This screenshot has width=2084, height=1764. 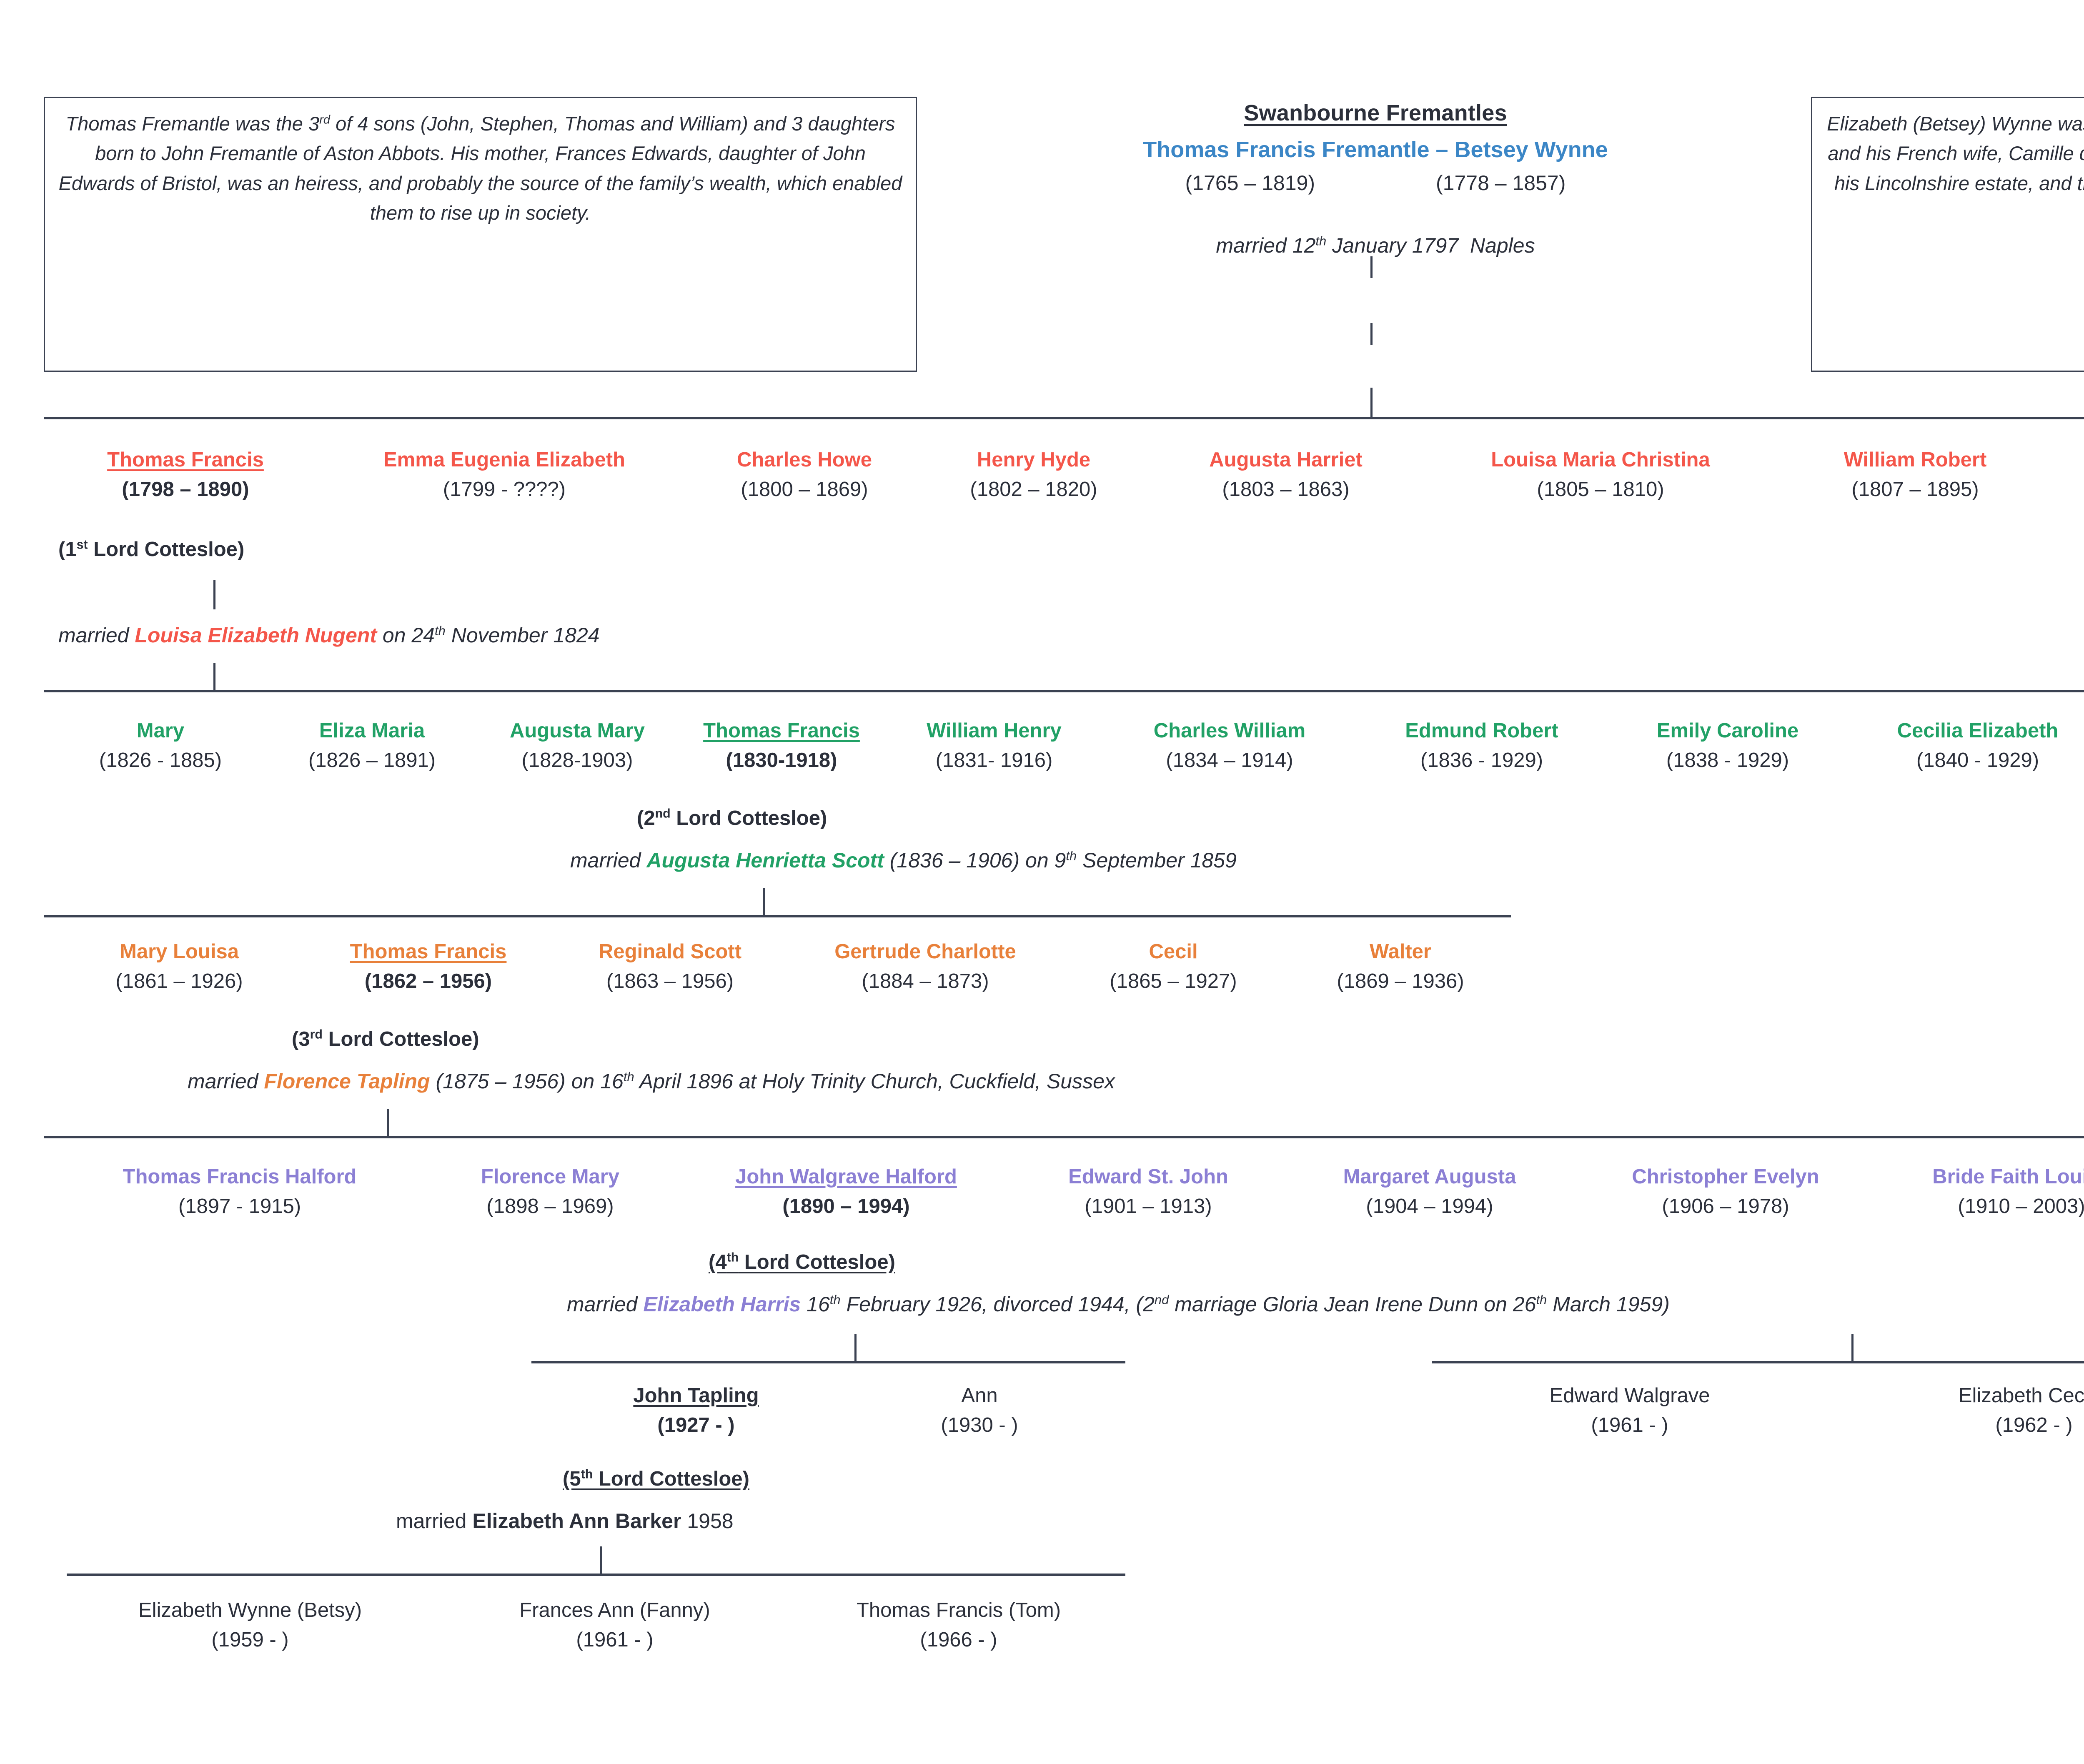 What do you see at coordinates (550, 1176) in the screenshot?
I see `person-name: Florence Mary` at bounding box center [550, 1176].